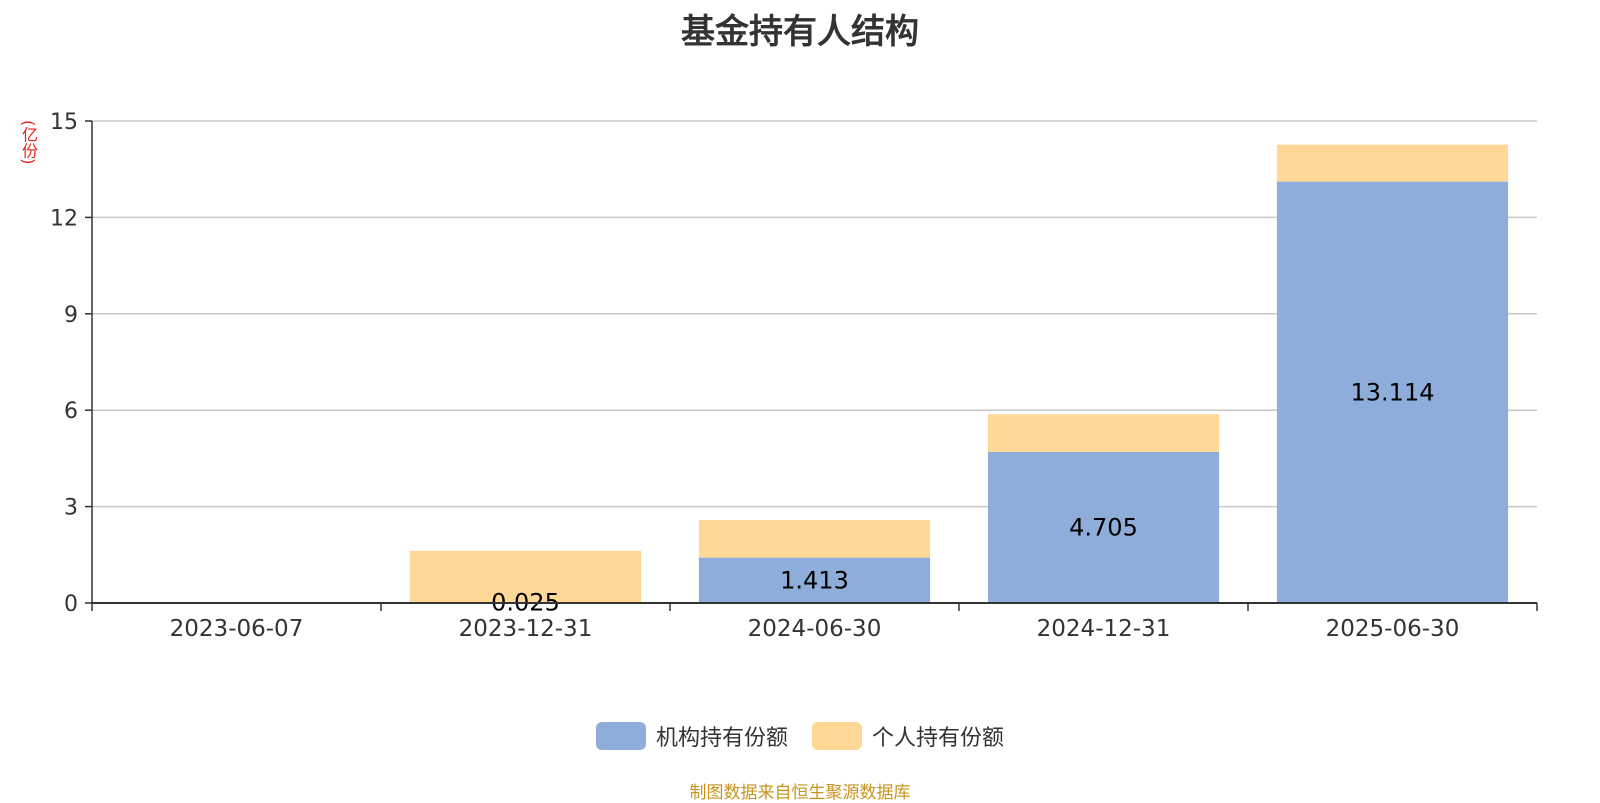  Describe the element at coordinates (800, 793) in the screenshot. I see `data-source-footer: 制图数据来自恒生聚源数据库` at that location.